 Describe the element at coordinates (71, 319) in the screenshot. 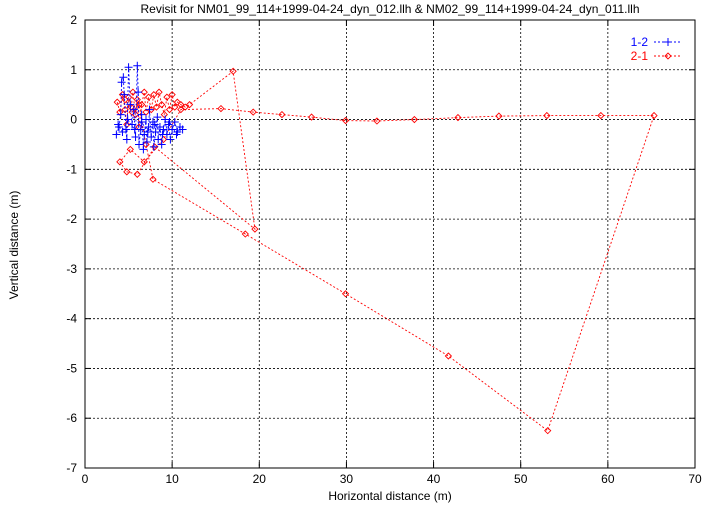

I see `y-tick-label: -4` at that location.